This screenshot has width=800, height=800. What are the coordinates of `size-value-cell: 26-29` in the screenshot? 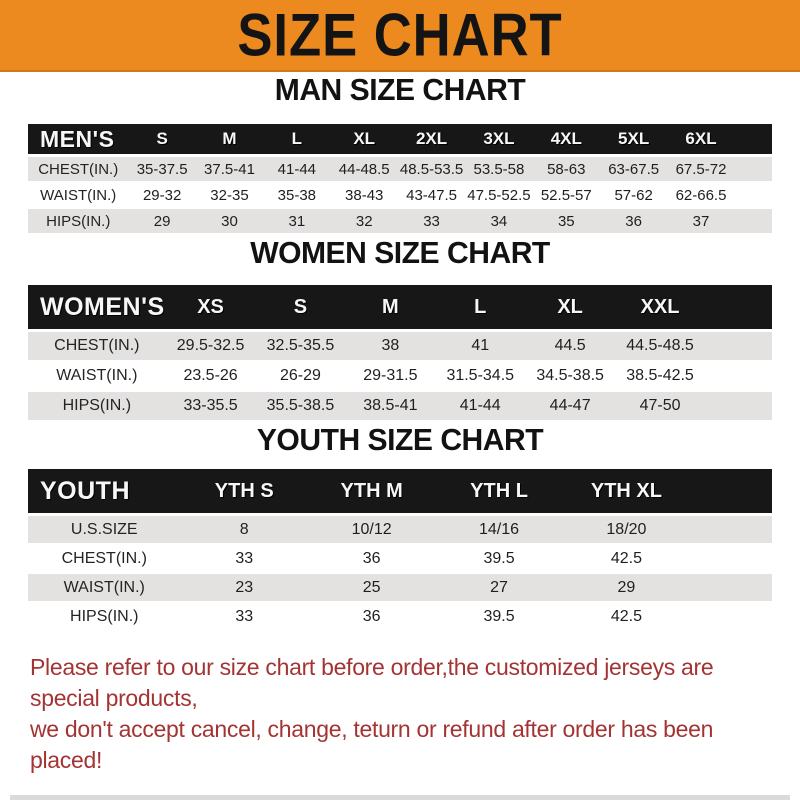 It's located at (300, 377).